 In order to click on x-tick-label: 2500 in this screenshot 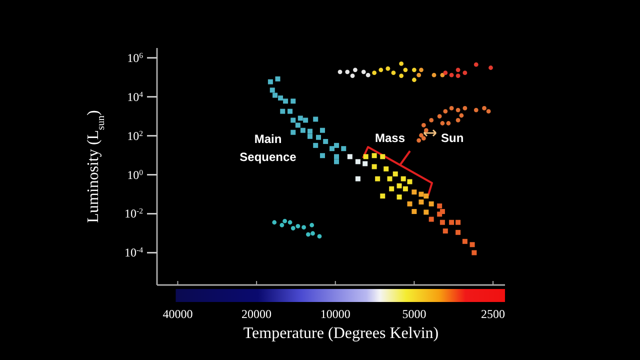, I will do `click(493, 314)`.